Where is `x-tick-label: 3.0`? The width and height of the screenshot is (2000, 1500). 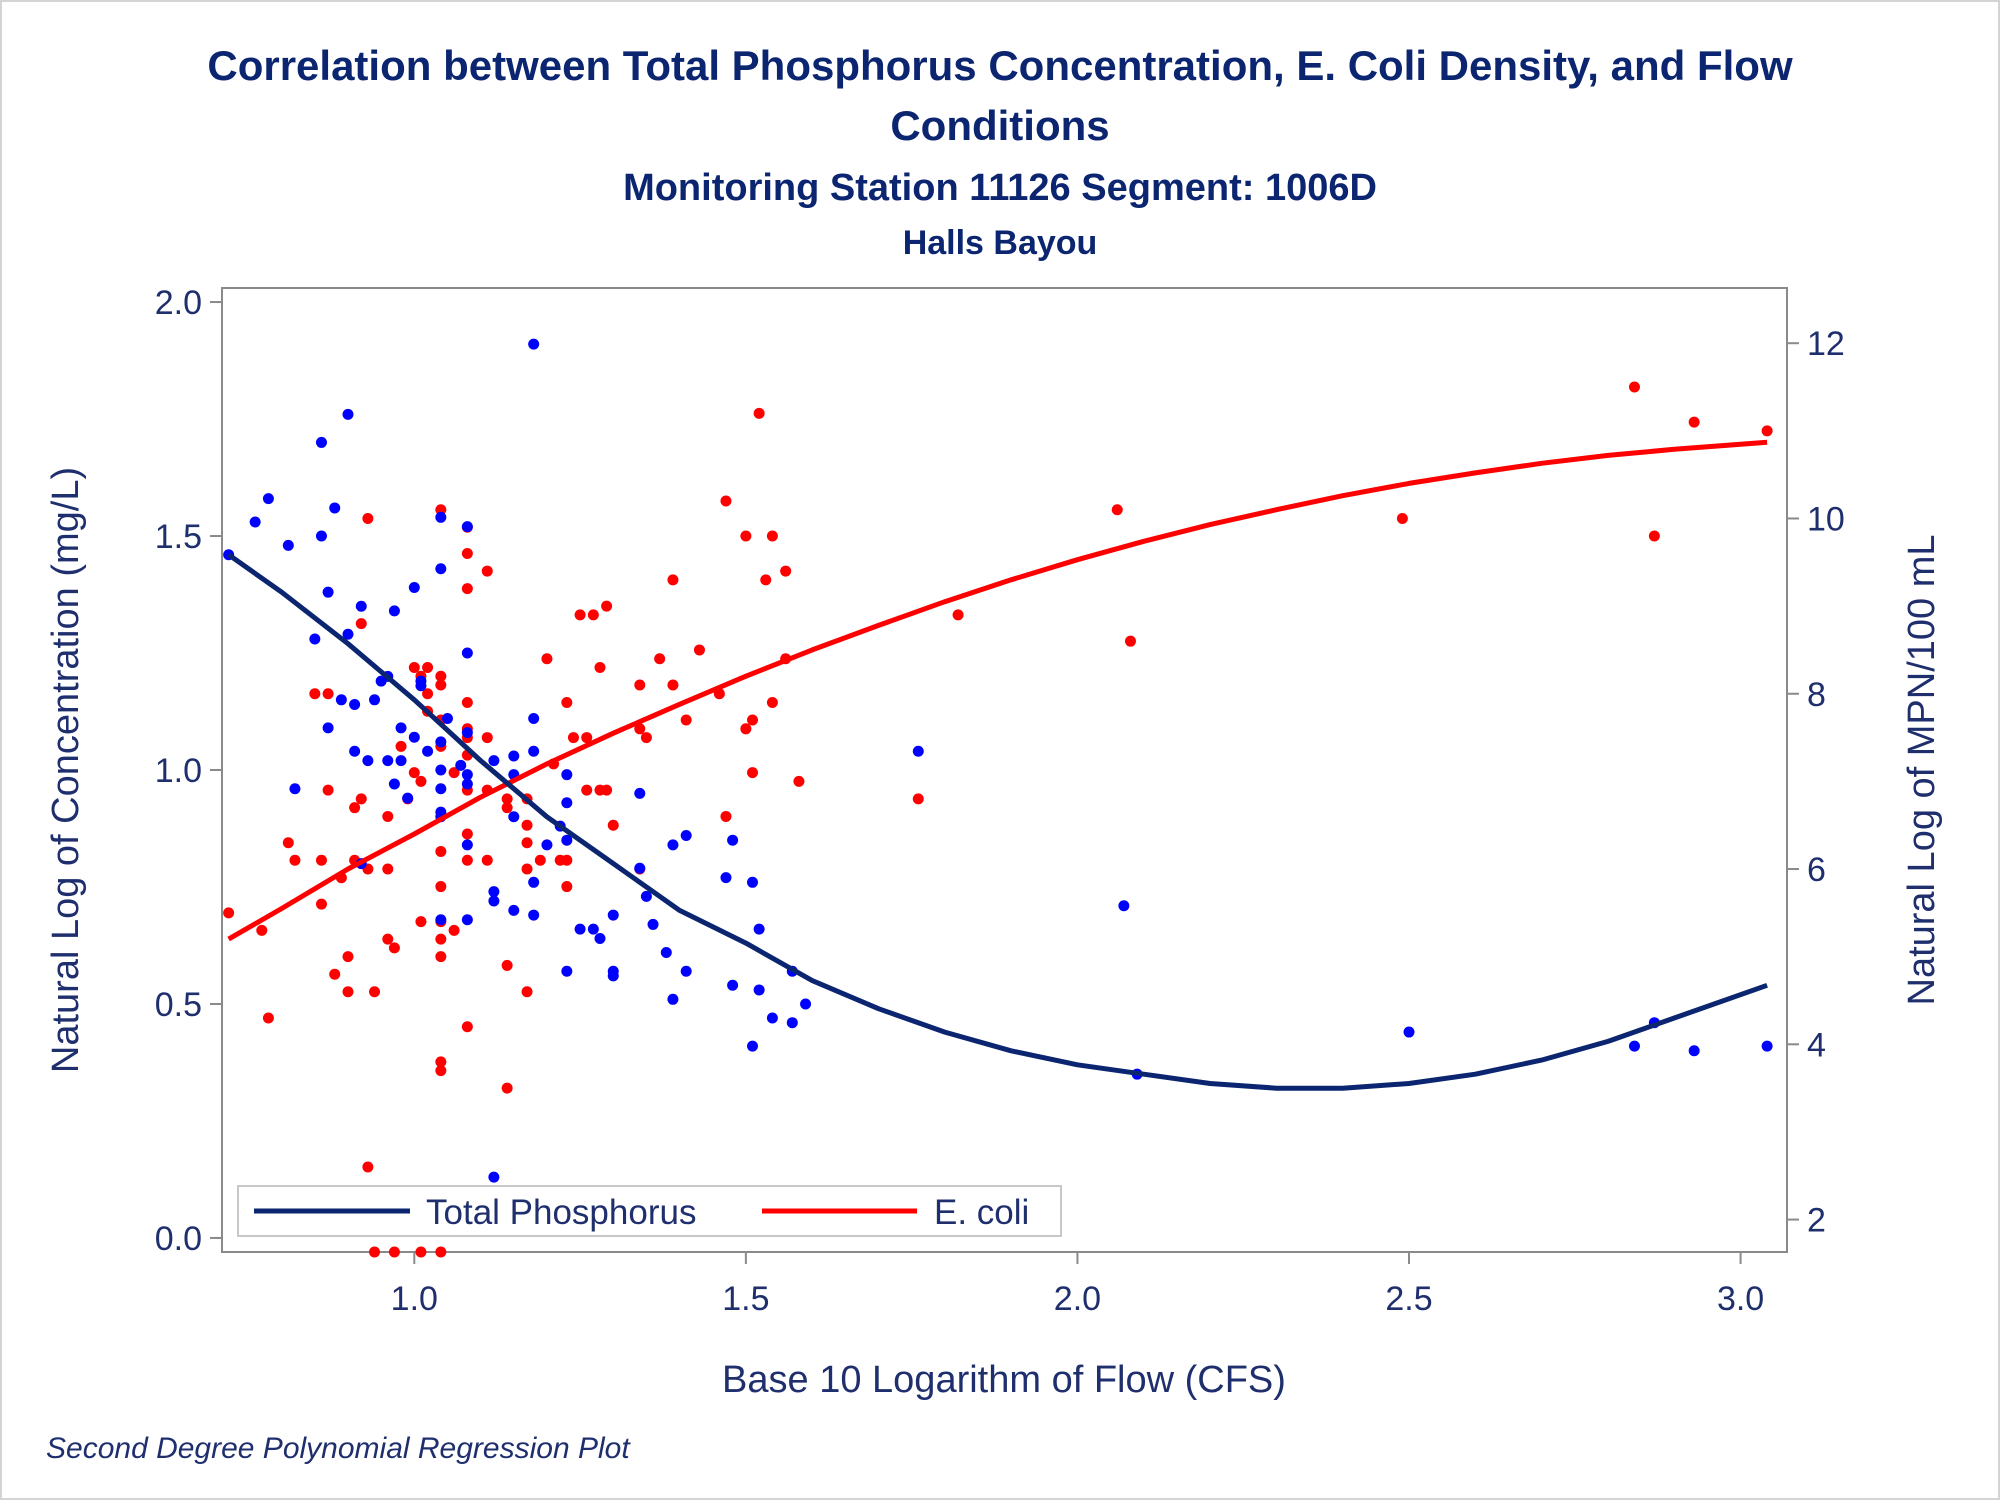 x-tick-label: 3.0 is located at coordinates (1740, 1299).